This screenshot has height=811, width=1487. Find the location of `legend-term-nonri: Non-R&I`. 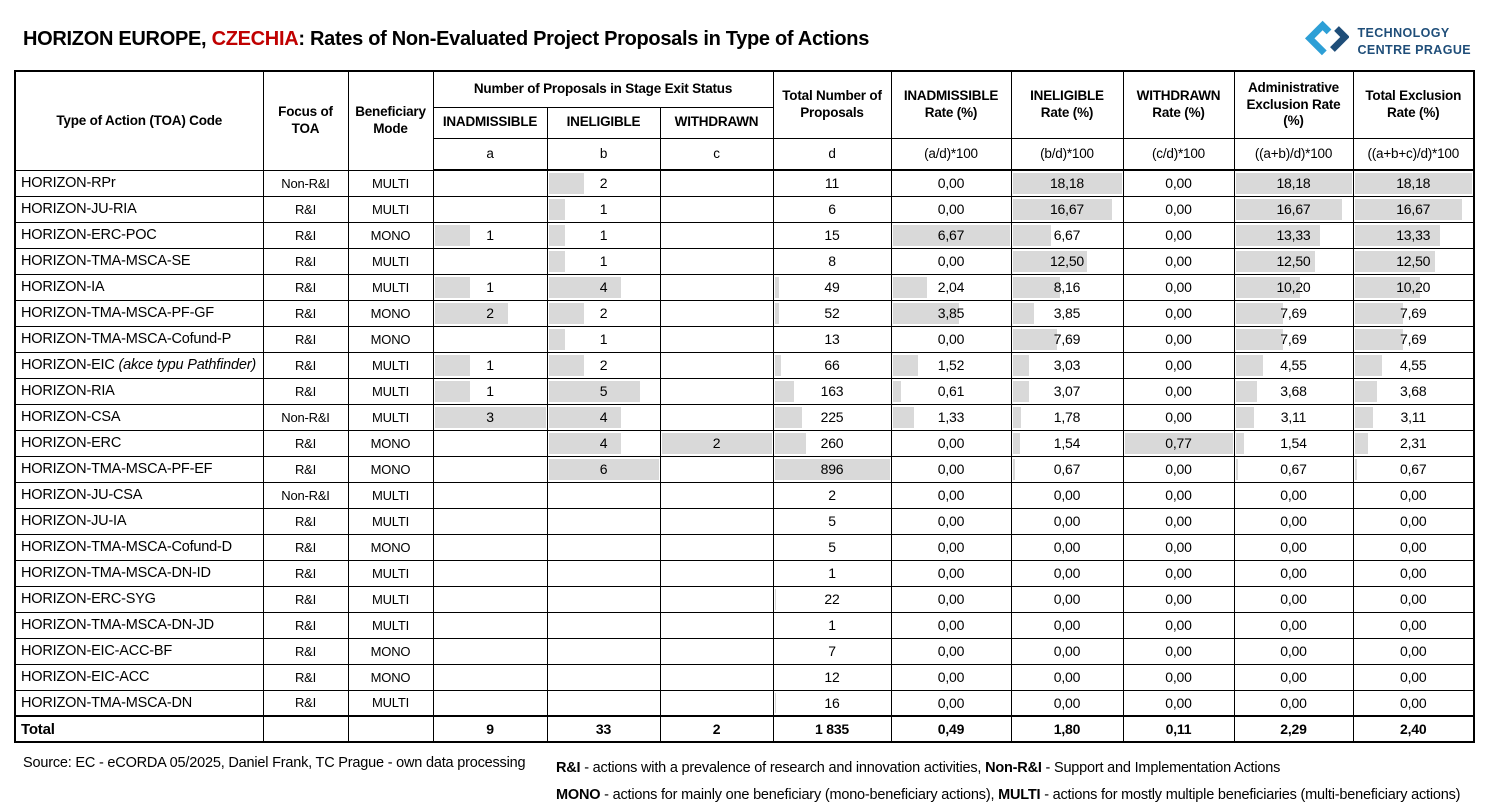

legend-term-nonri: Non-R&I is located at coordinates (1013, 768).